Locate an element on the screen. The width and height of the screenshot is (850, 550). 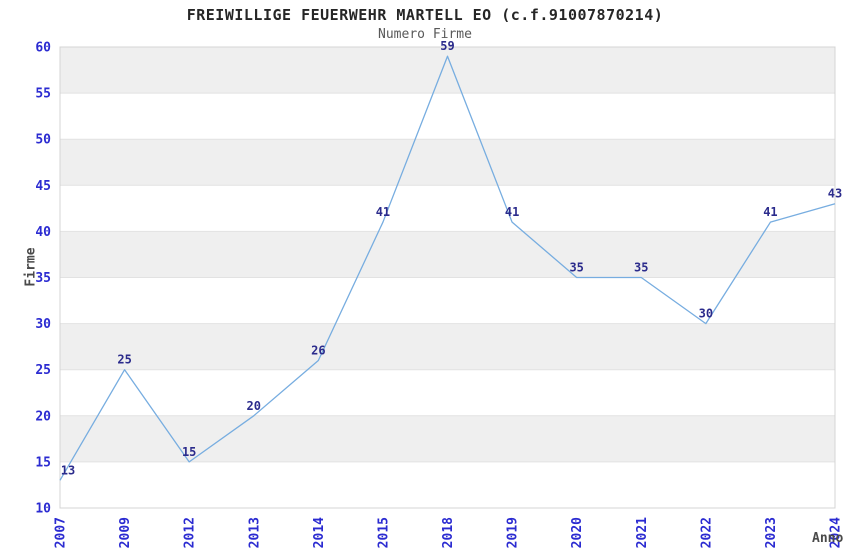
data-point-label: 15 is located at coordinates (189, 452).